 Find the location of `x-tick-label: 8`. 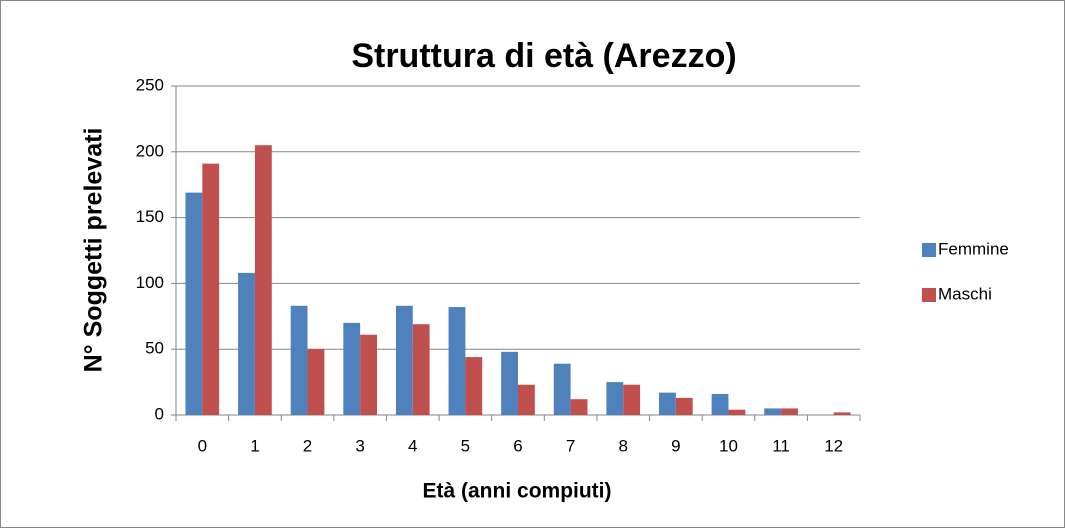

x-tick-label: 8 is located at coordinates (622, 445).